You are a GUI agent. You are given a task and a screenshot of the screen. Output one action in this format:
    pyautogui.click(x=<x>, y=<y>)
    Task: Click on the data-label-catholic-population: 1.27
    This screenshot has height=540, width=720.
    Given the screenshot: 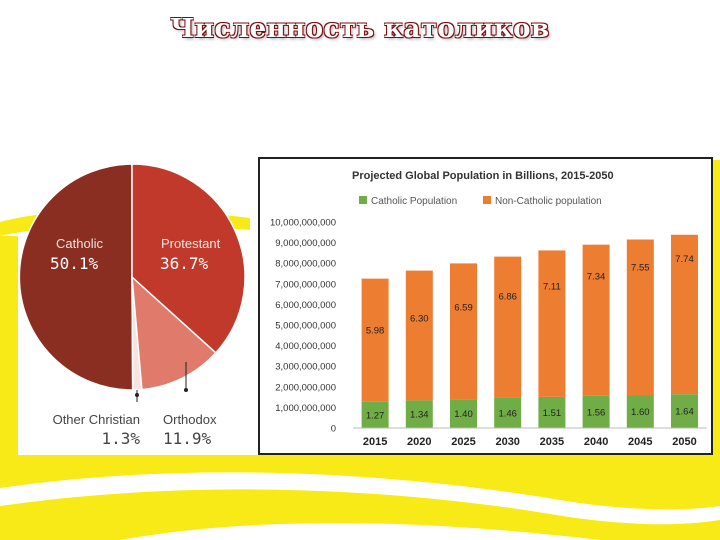 What is the action you would take?
    pyautogui.click(x=375, y=415)
    